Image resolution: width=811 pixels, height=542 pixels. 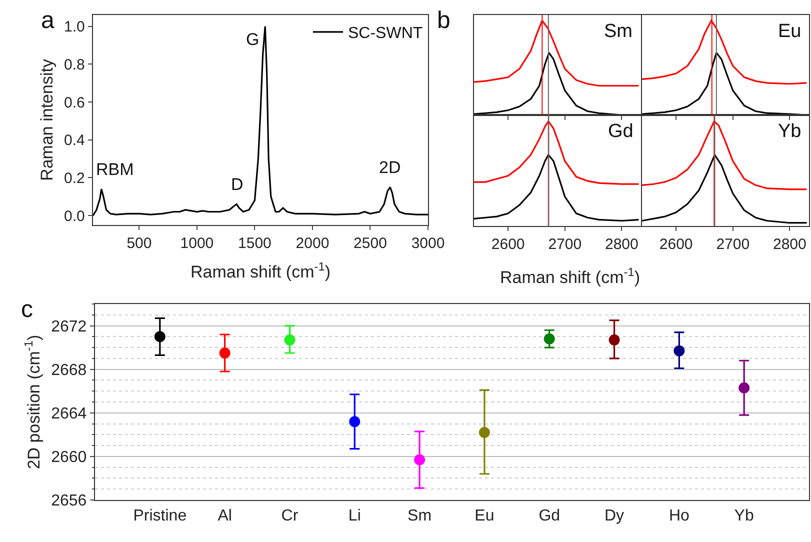 What do you see at coordinates (679, 515) in the screenshot?
I see `x-tick-label: Ho` at bounding box center [679, 515].